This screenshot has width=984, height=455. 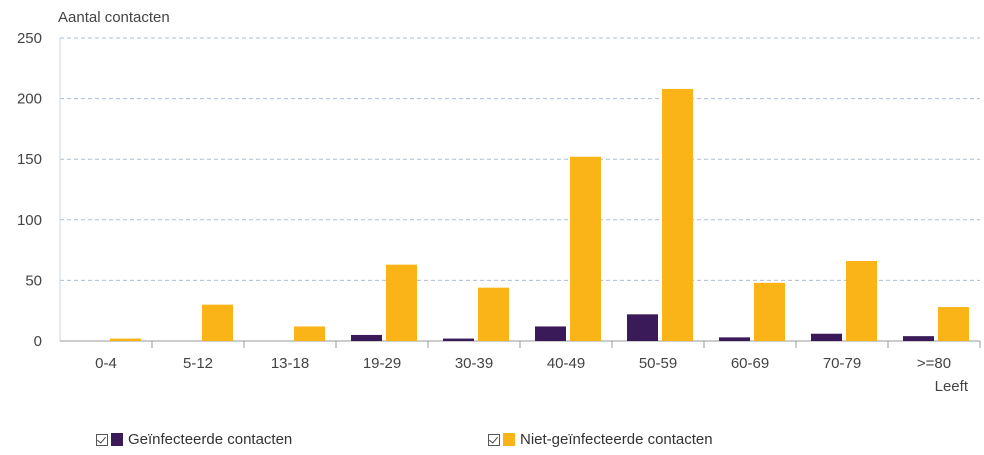 I want to click on x-tick-label: 40-49, so click(x=566, y=363).